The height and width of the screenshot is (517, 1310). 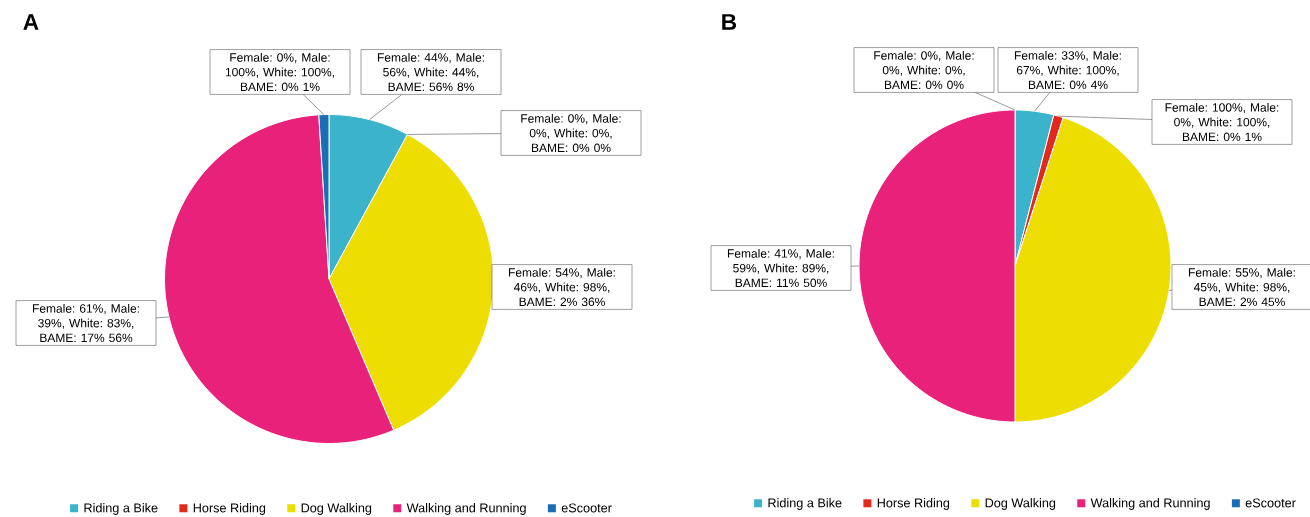 What do you see at coordinates (430, 72) in the screenshot?
I see `data-label: Female: 44%, Male: 56%, White: 44%, BAME: 56% 8%` at bounding box center [430, 72].